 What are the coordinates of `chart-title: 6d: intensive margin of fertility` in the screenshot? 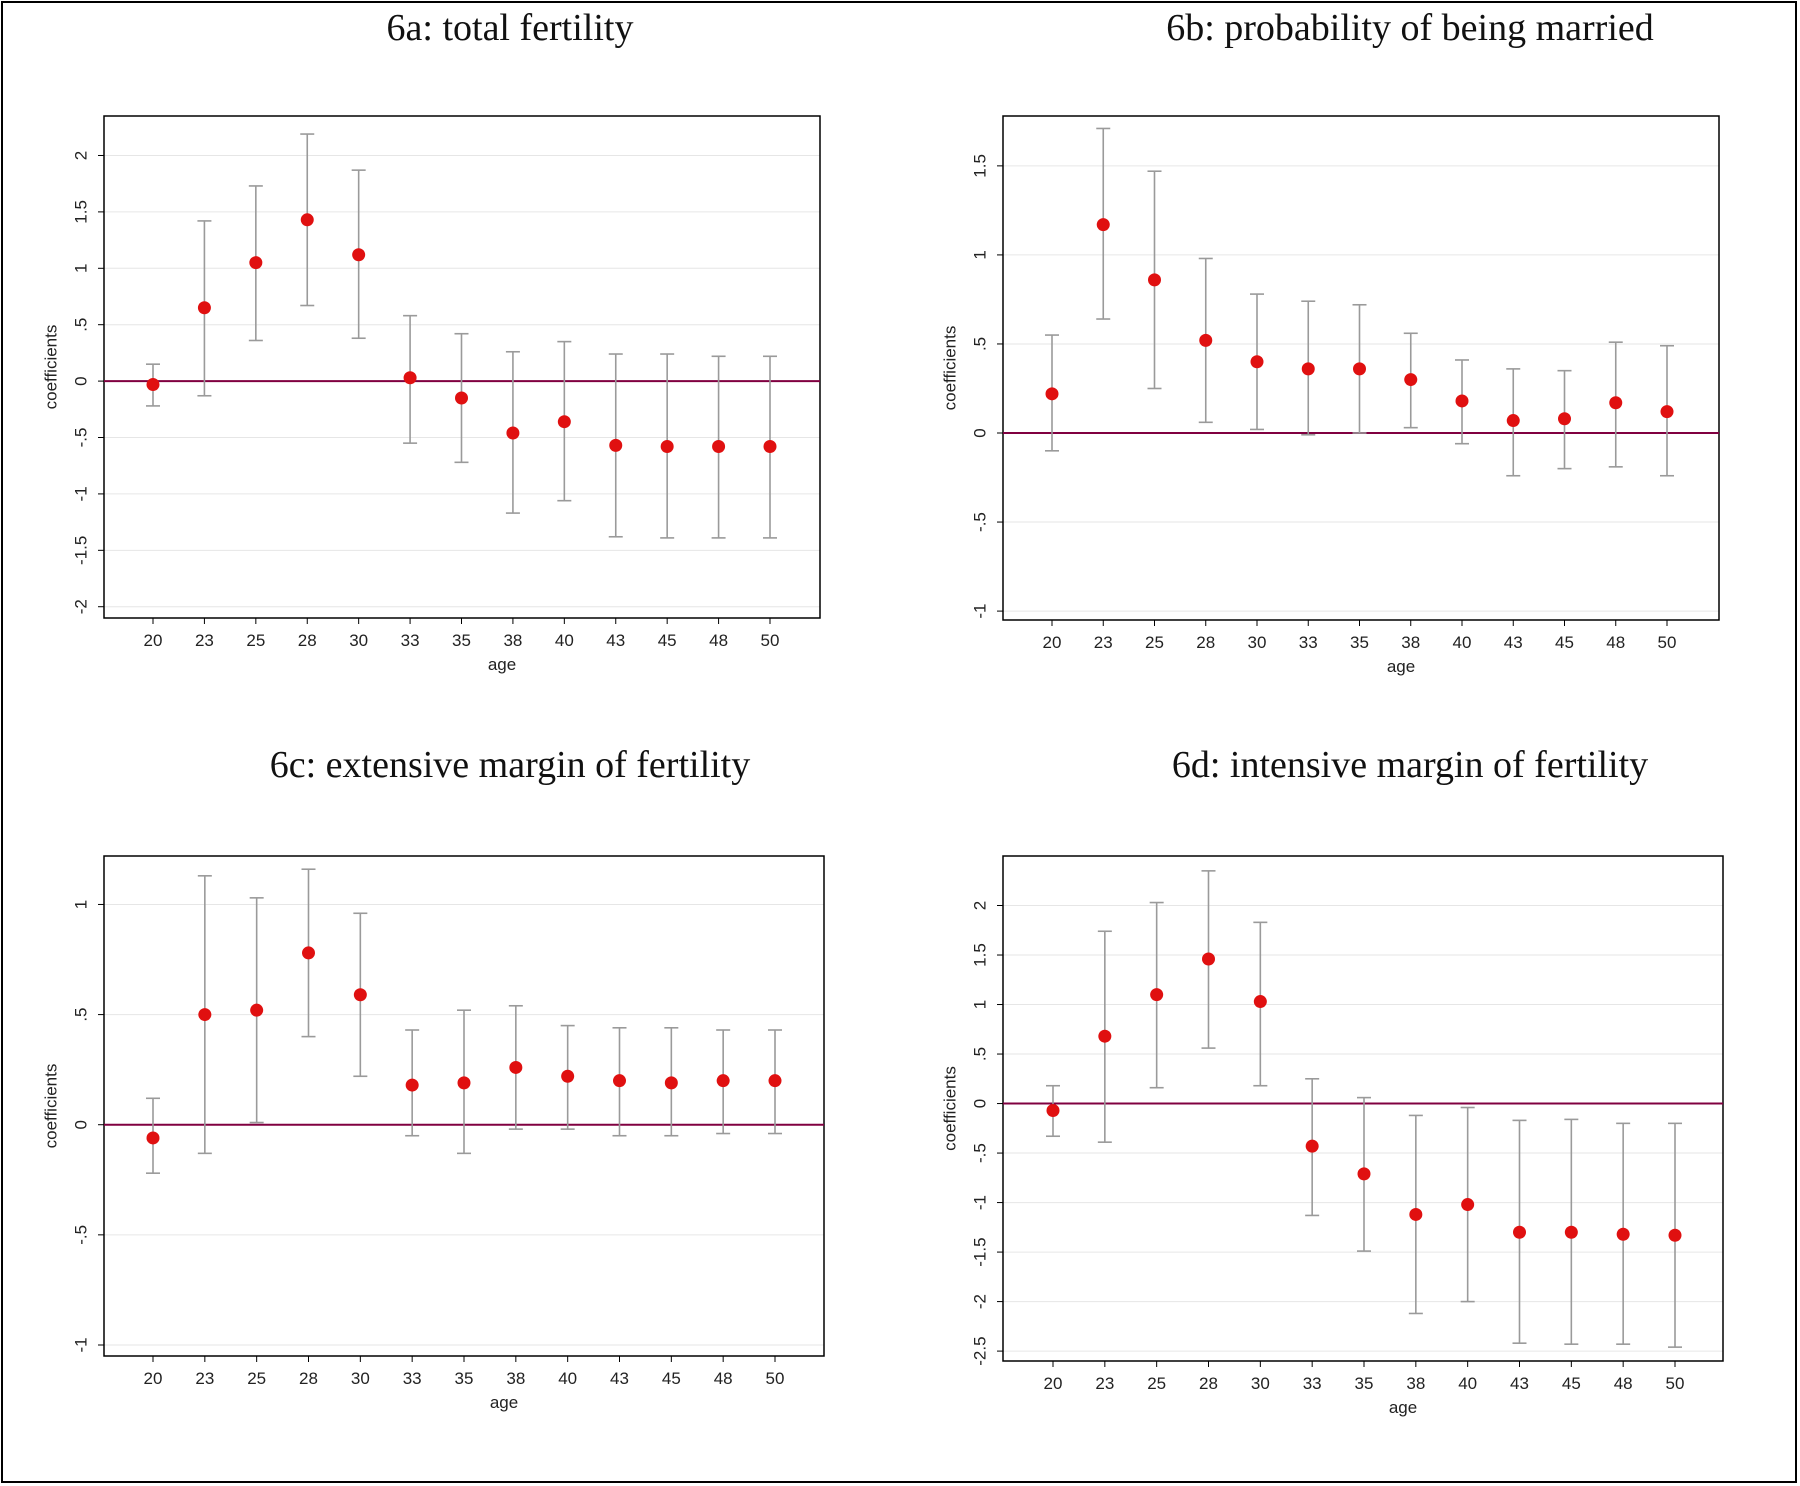 It's located at (1410, 765).